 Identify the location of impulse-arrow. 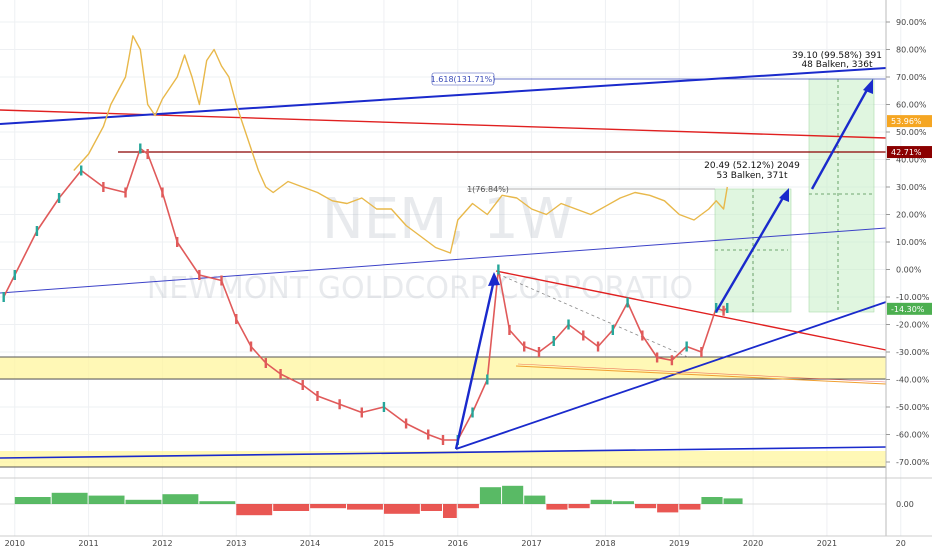
(475, 364).